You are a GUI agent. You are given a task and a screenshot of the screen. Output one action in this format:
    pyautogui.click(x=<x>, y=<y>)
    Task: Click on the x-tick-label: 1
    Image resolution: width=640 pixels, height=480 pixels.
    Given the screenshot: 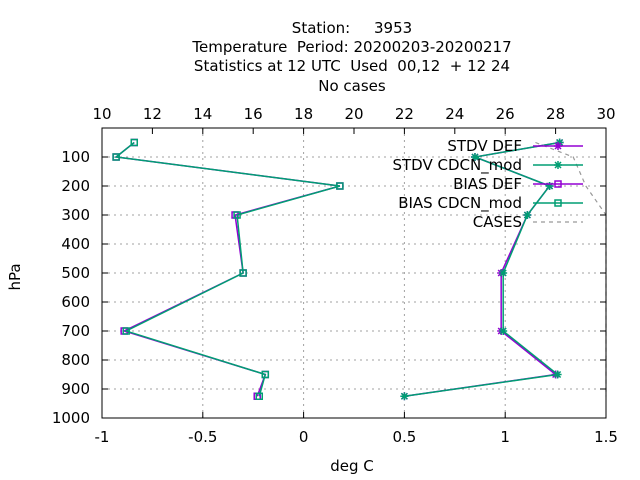 What is the action you would take?
    pyautogui.click(x=505, y=437)
    